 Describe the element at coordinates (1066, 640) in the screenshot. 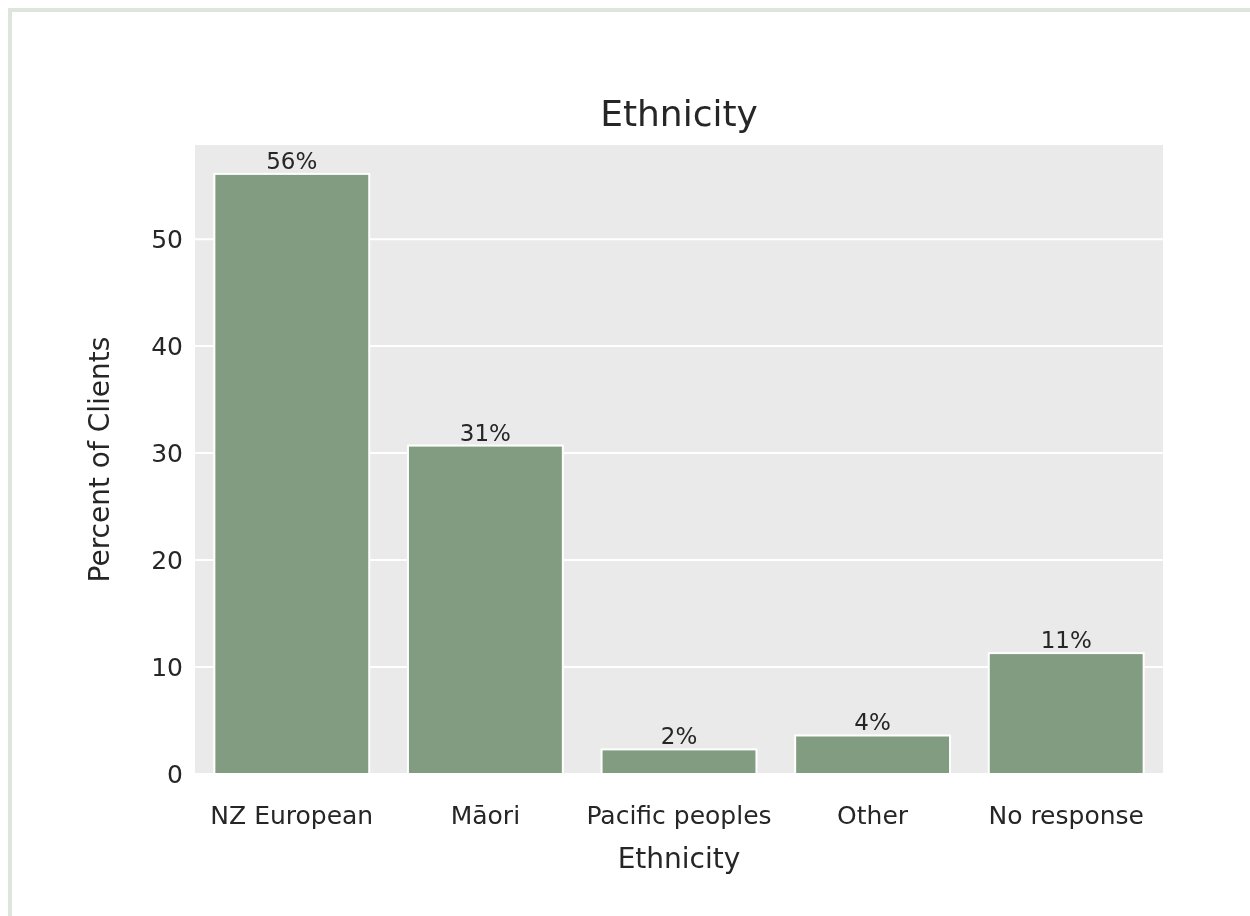

I see `data-label: 11%` at that location.